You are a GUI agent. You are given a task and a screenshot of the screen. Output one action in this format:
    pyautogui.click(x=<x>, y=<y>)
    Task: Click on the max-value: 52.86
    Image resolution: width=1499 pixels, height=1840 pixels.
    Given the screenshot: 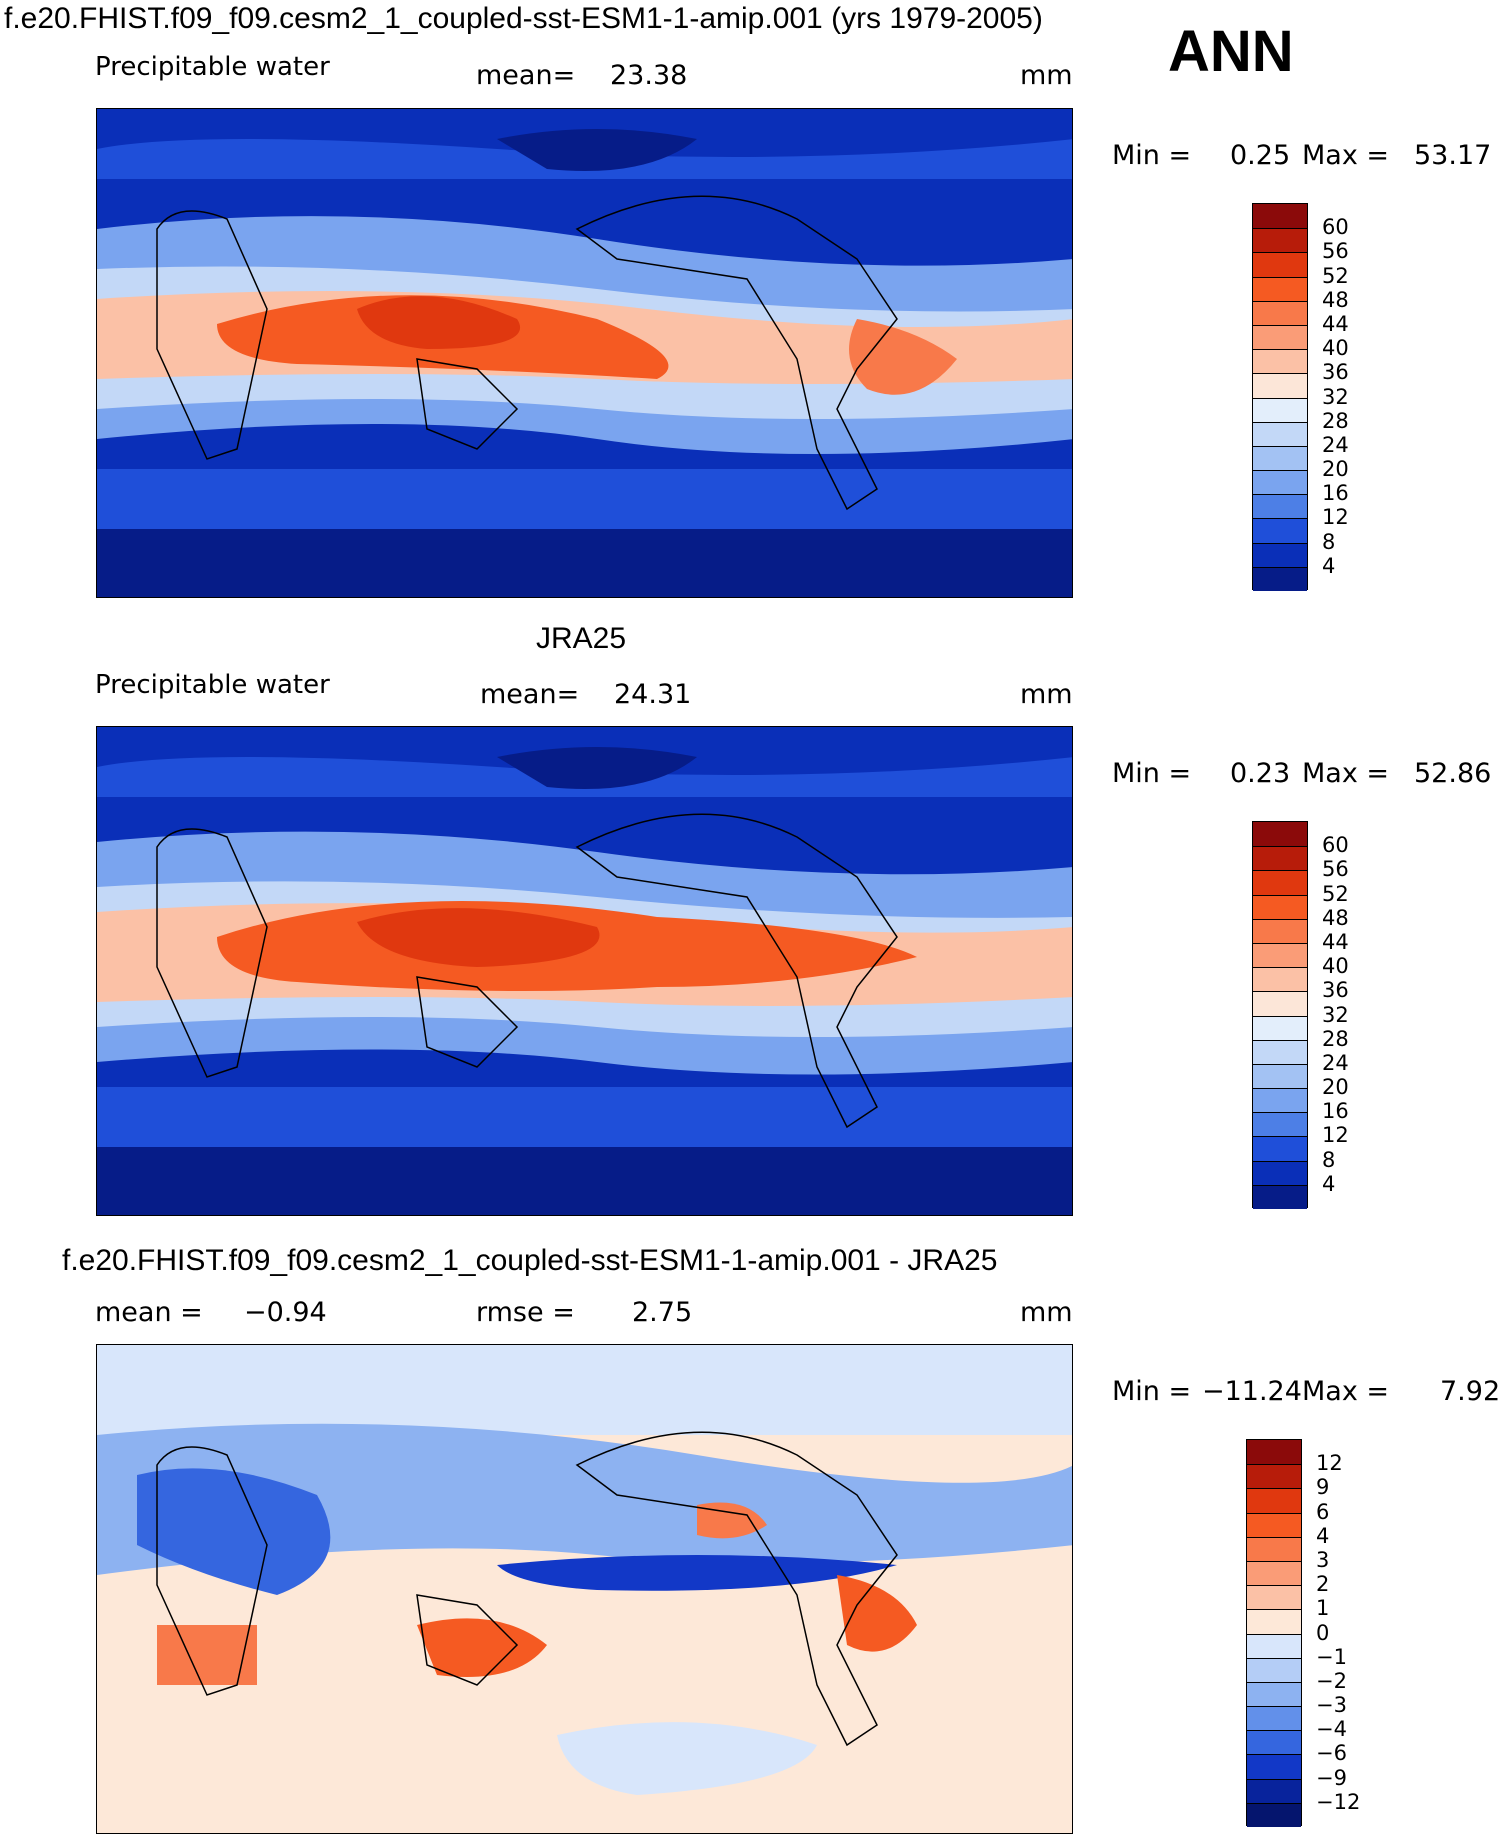 What is the action you would take?
    pyautogui.click(x=1453, y=773)
    